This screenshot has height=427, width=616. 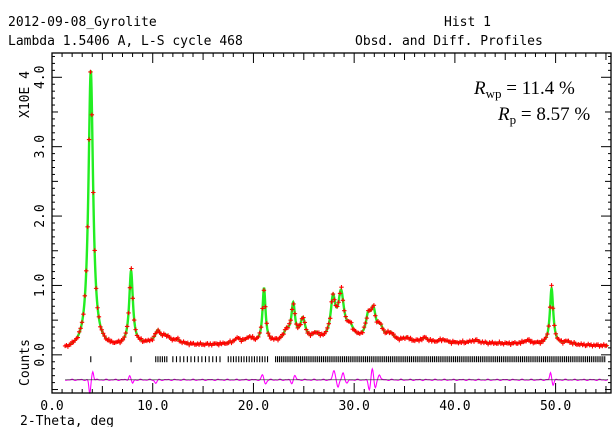 I want to click on y-tick-label: 0.0, so click(x=40, y=354).